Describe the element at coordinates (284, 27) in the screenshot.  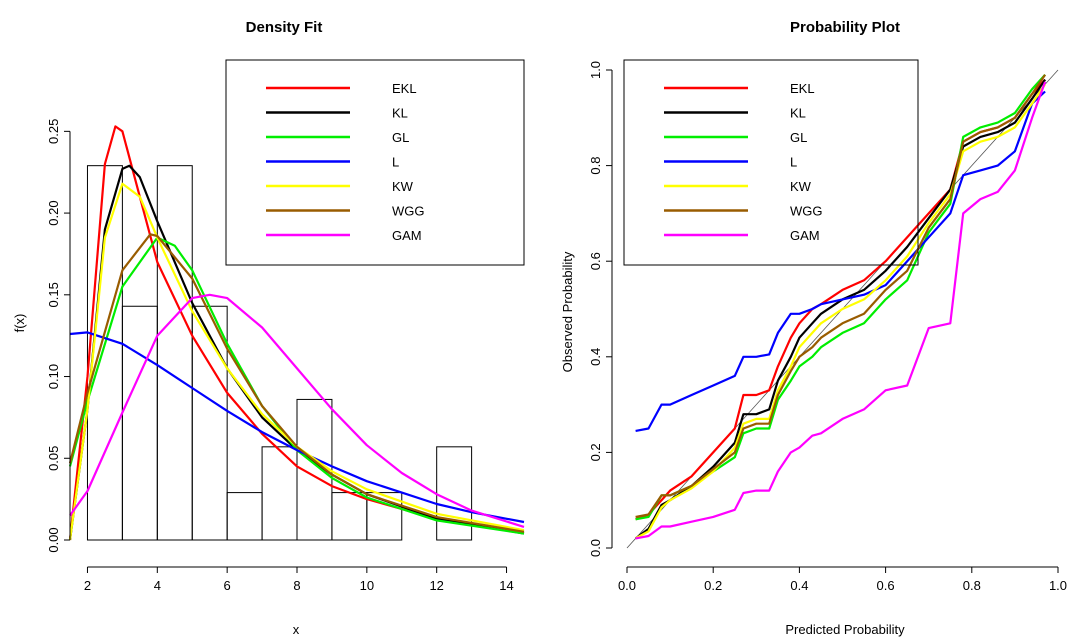
I see `density-fit-title: Density Fit` at that location.